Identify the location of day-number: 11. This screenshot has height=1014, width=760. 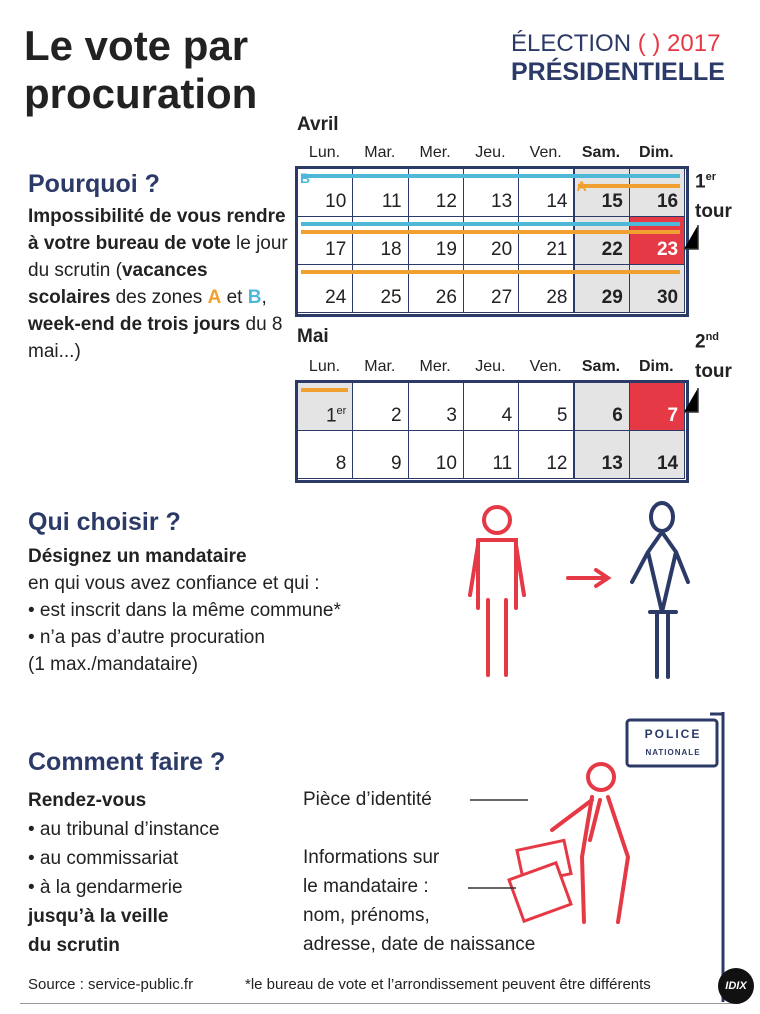
(502, 463).